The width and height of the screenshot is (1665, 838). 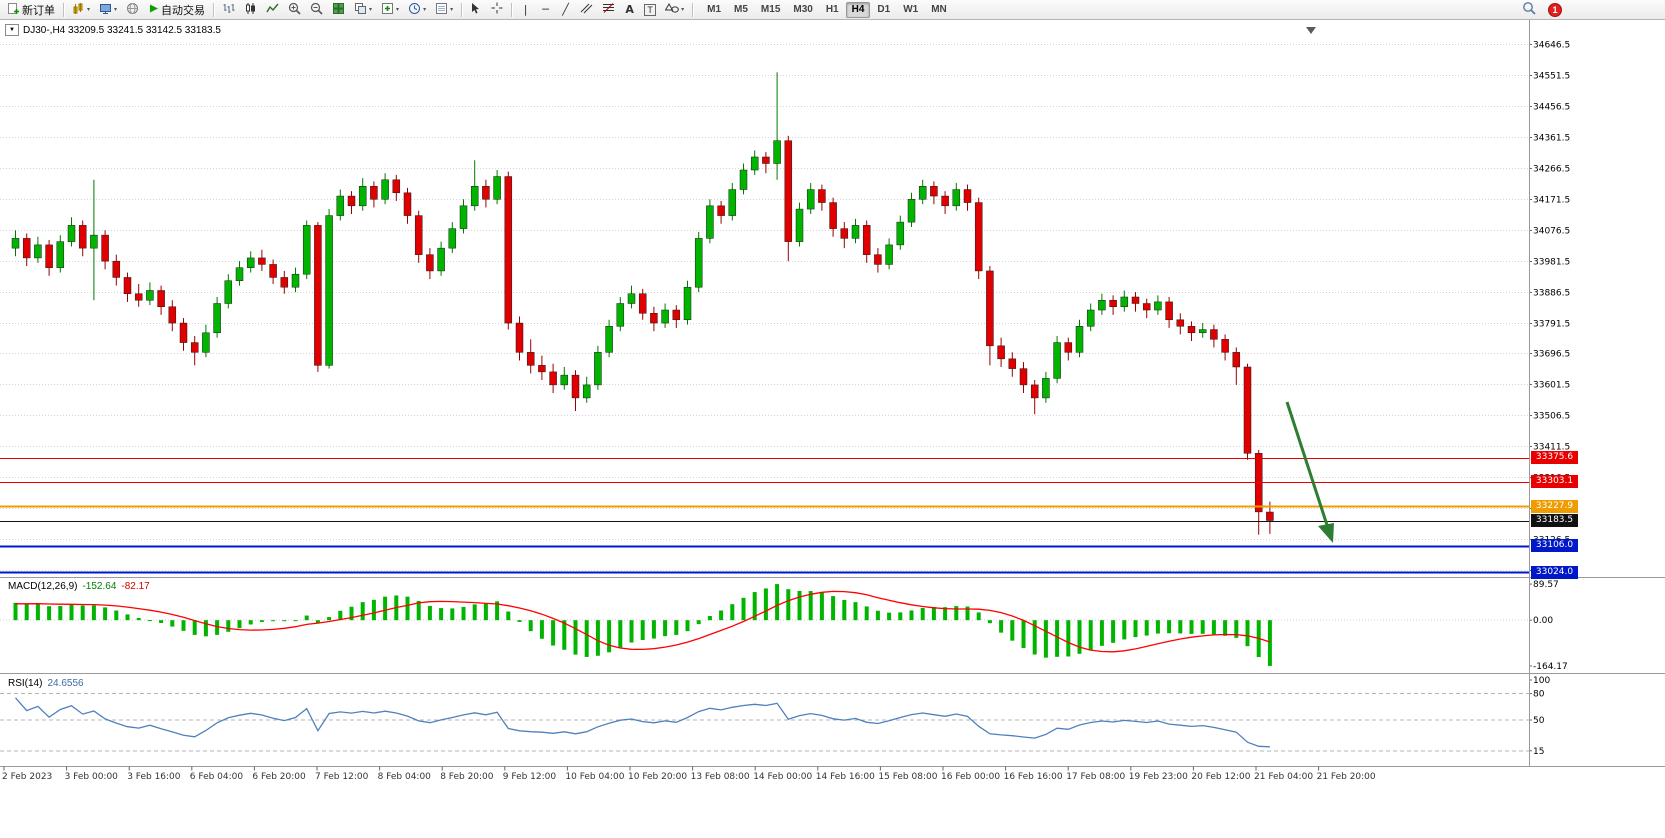 I want to click on macd-signal-value: -82.17, so click(x=135, y=586).